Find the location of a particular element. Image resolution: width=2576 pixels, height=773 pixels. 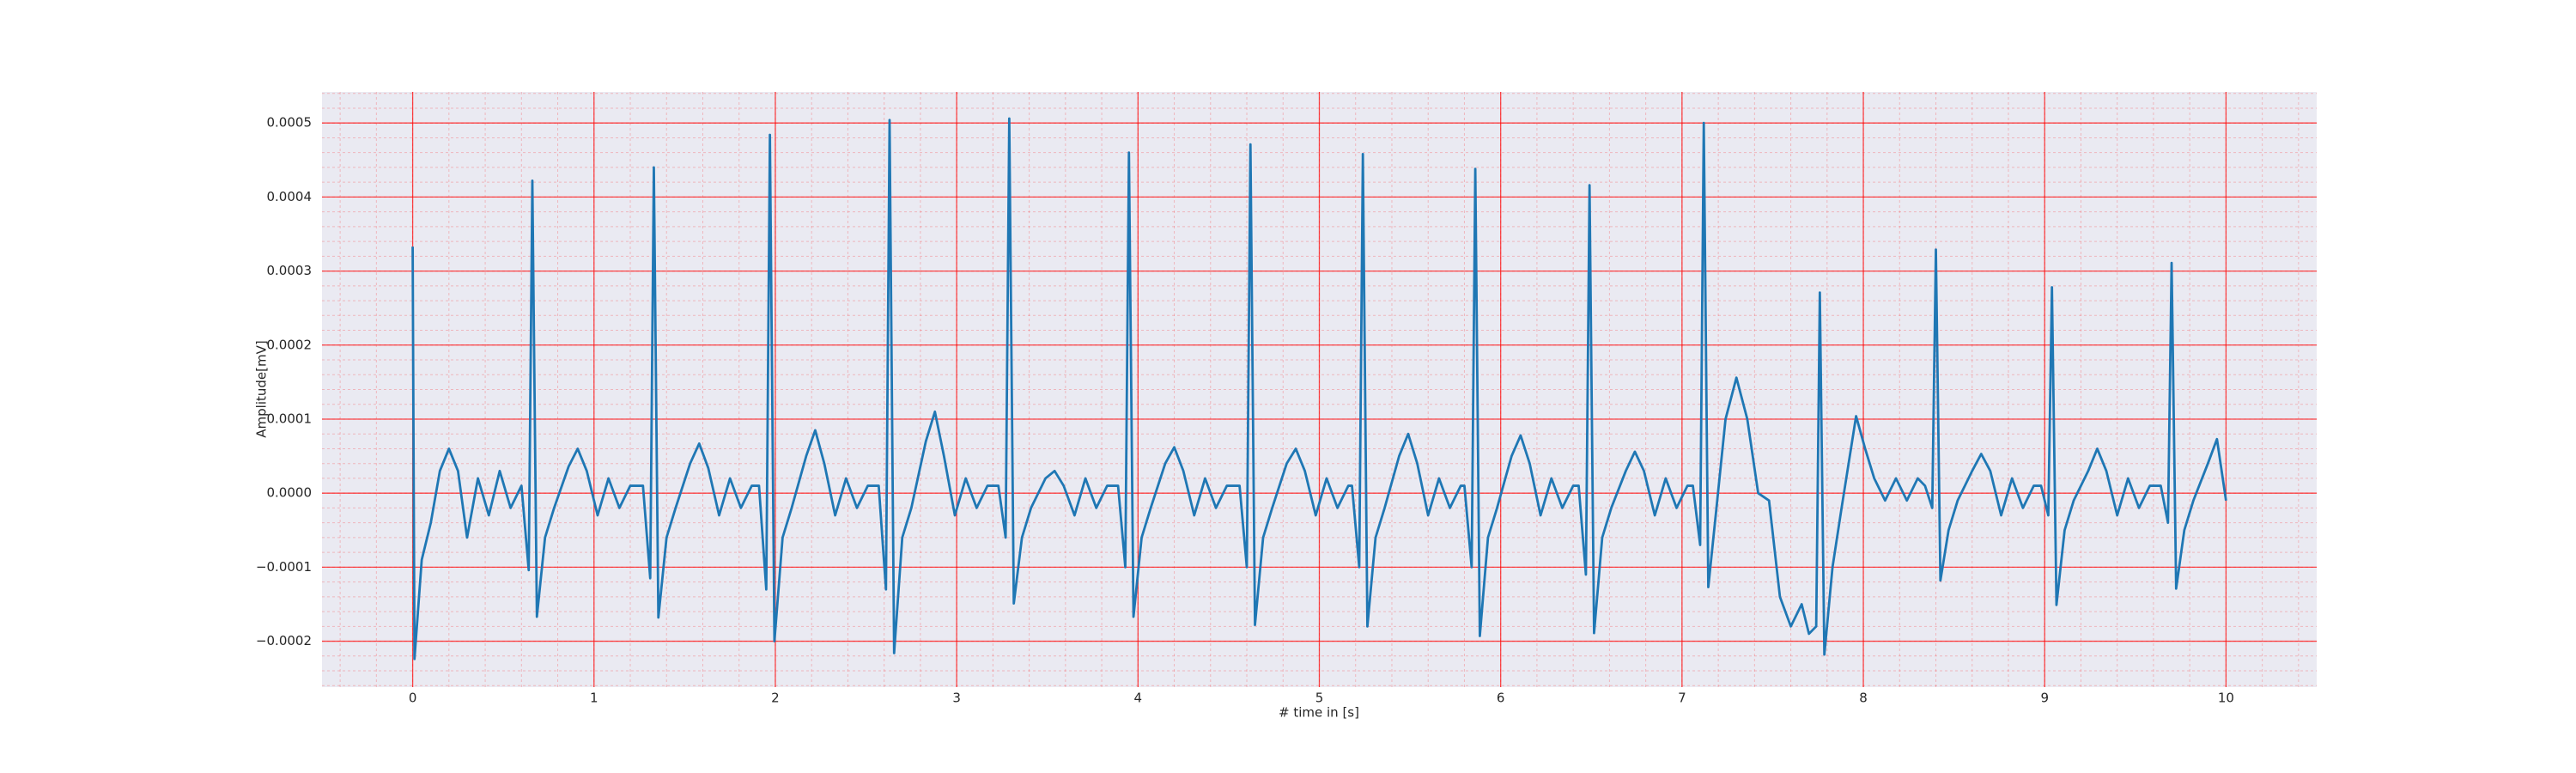

x-axis-label: # time in [s] is located at coordinates (1319, 713).